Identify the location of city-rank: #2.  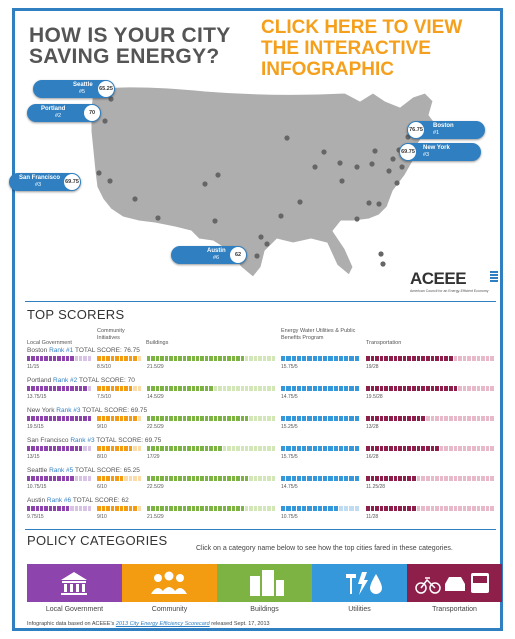
(58, 116).